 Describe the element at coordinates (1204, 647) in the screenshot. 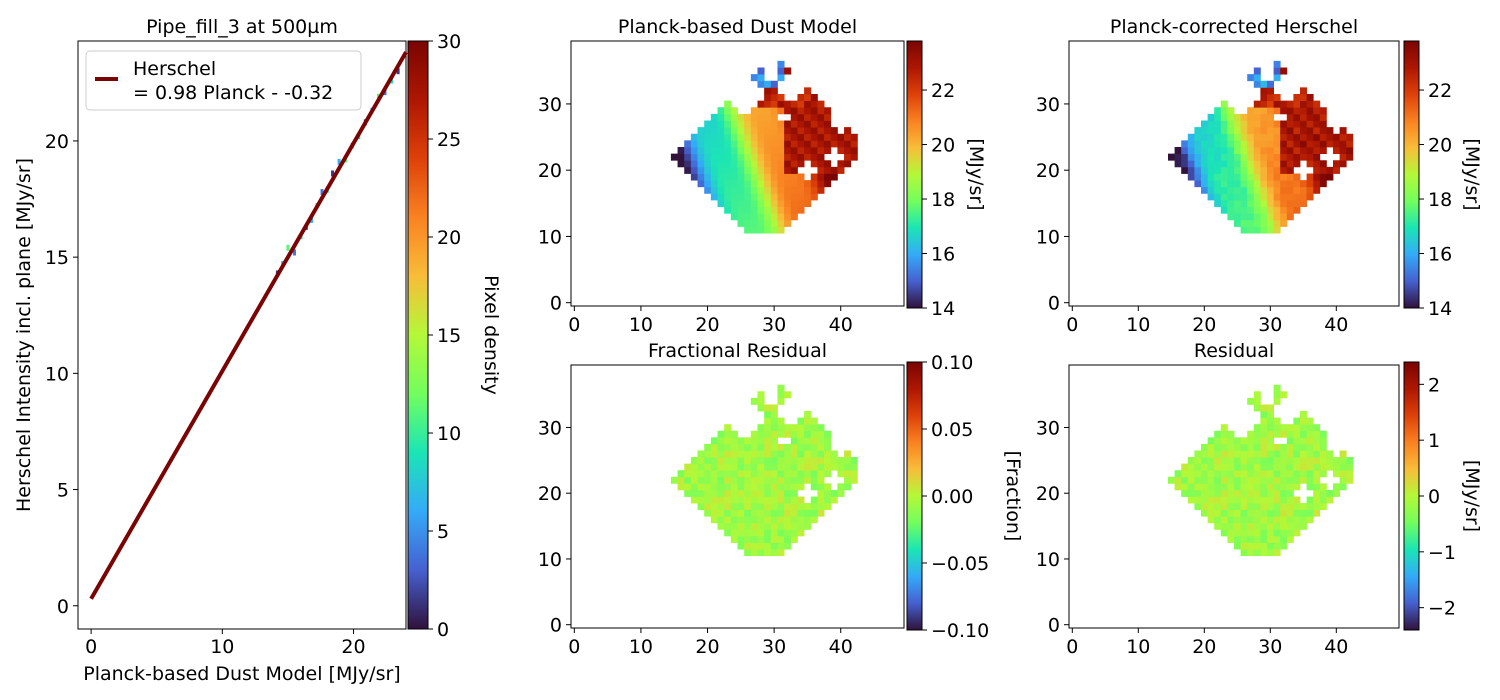

I see `x-tick-label: 20` at that location.